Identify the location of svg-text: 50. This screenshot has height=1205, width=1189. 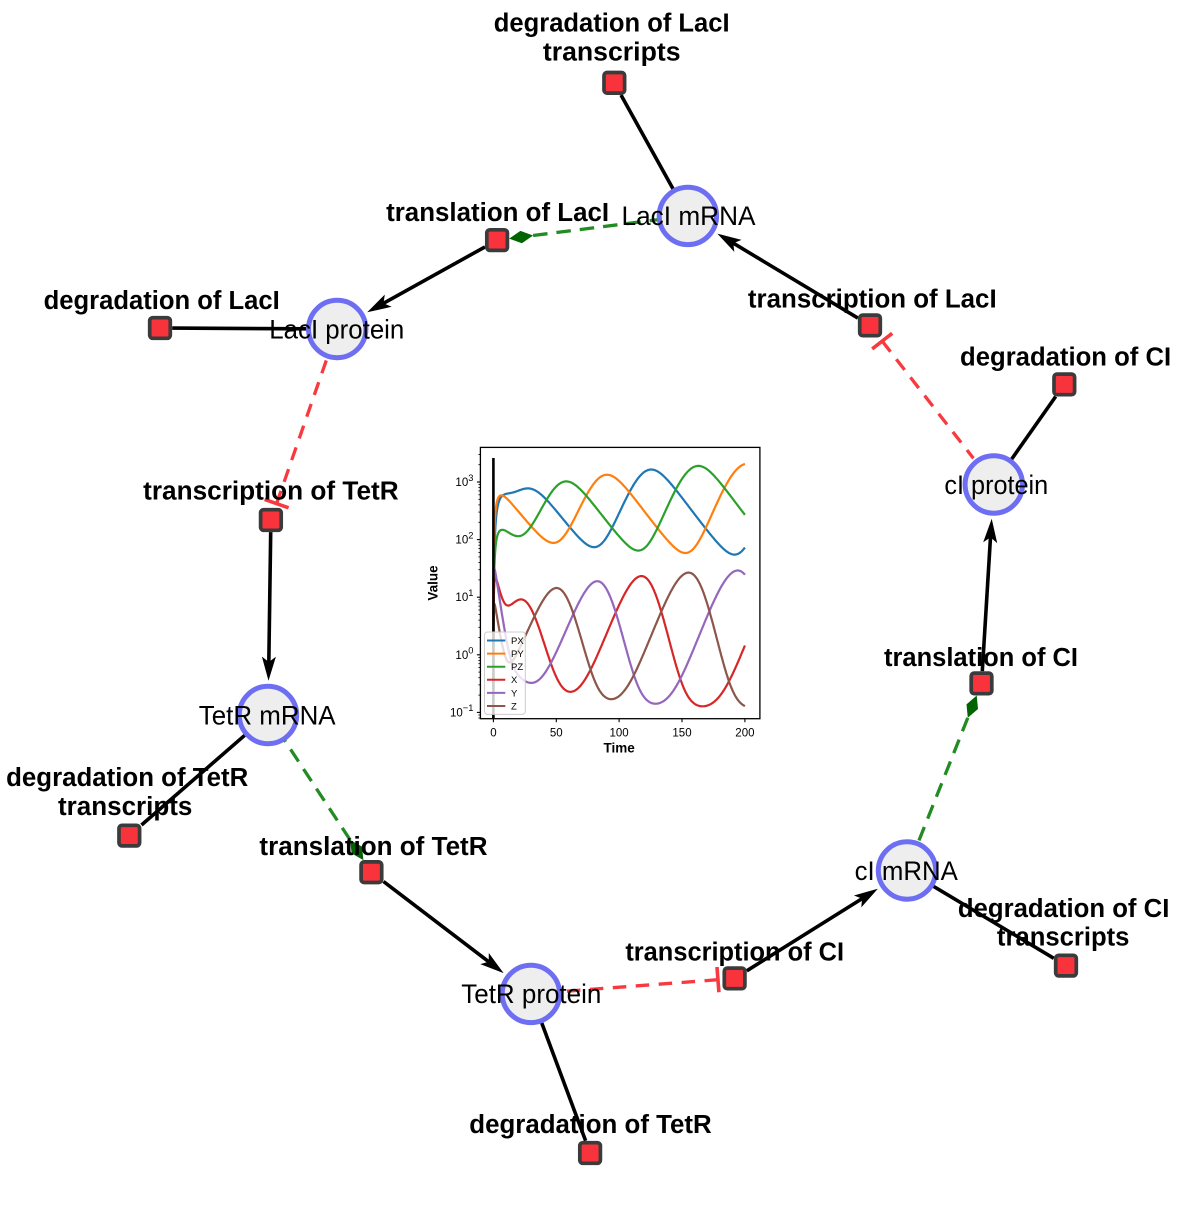
(556, 733).